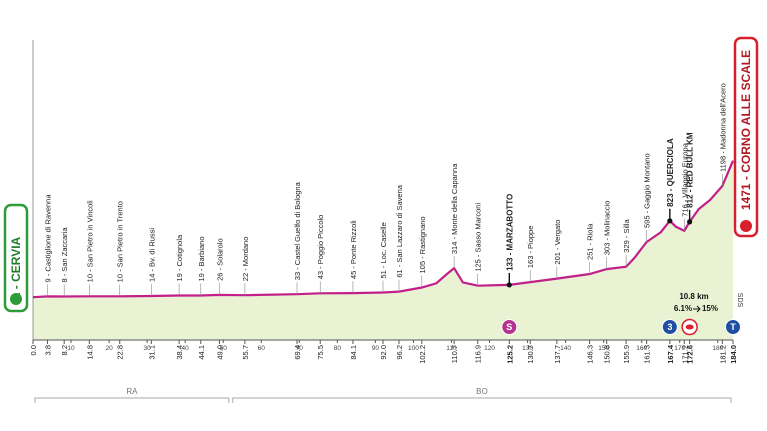 This screenshot has width=767, height=431. Describe the element at coordinates (641, 348) in the screenshot. I see `x-tick-label: 160` at that location.